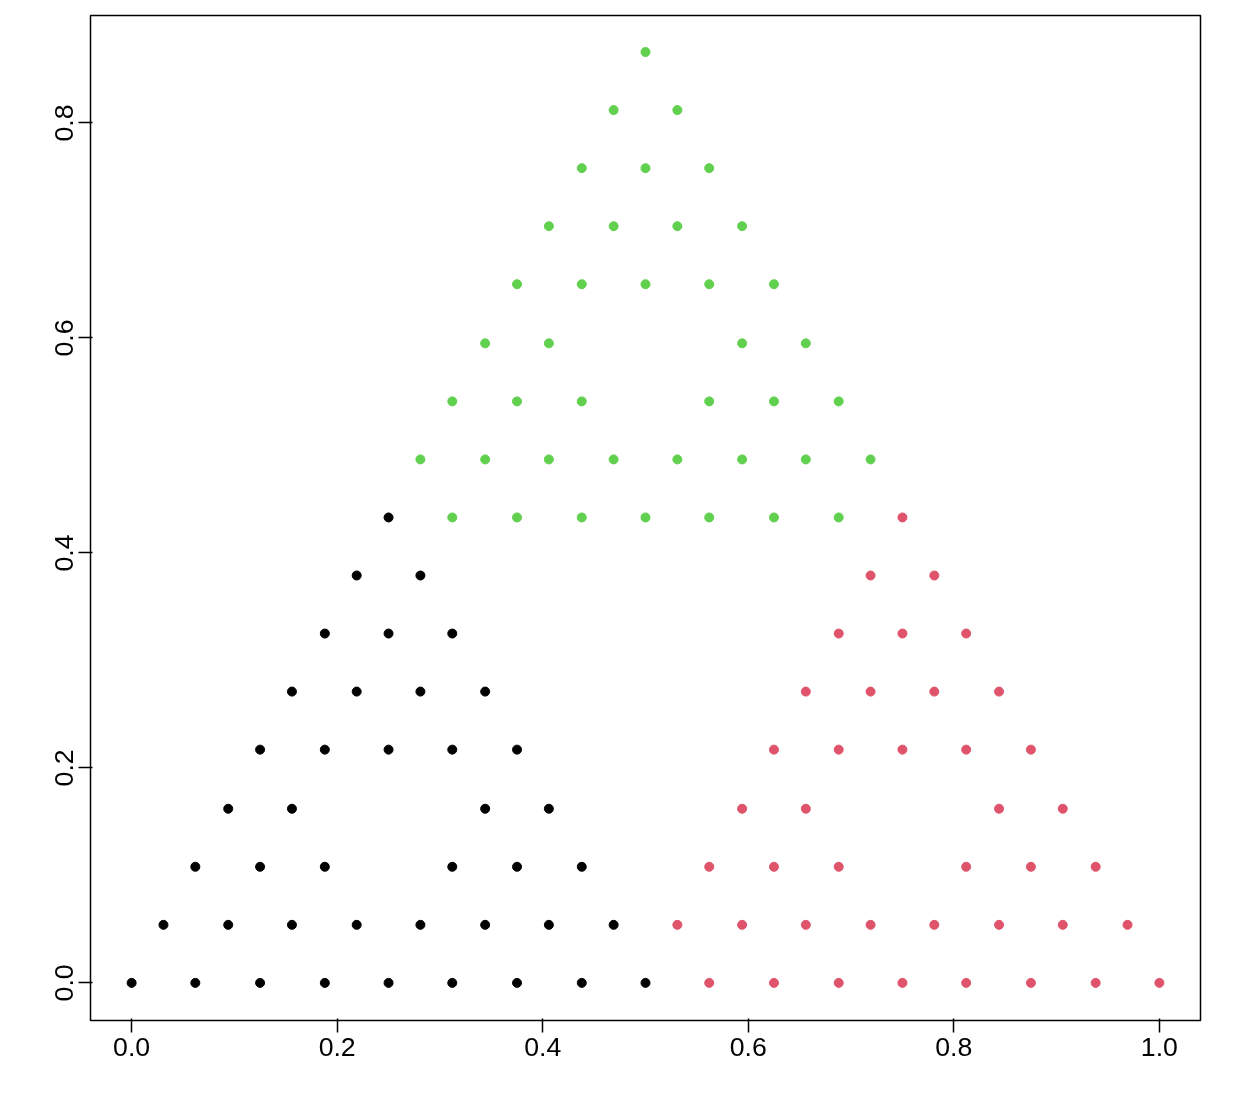 Image resolution: width=1234 pixels, height=1108 pixels. I want to click on x-tick-label: 0.0, so click(132, 1046).